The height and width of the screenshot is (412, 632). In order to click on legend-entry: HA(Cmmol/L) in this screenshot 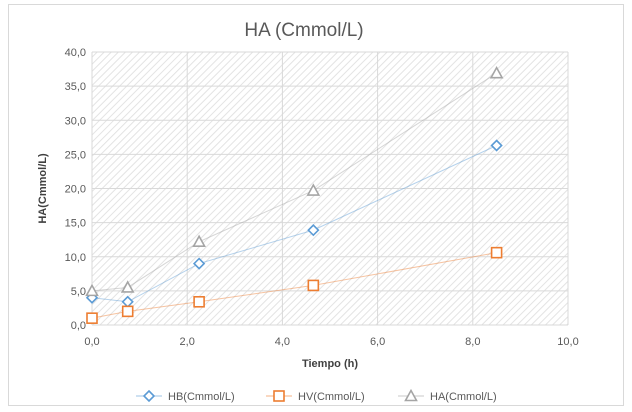, I will do `click(447, 395)`.